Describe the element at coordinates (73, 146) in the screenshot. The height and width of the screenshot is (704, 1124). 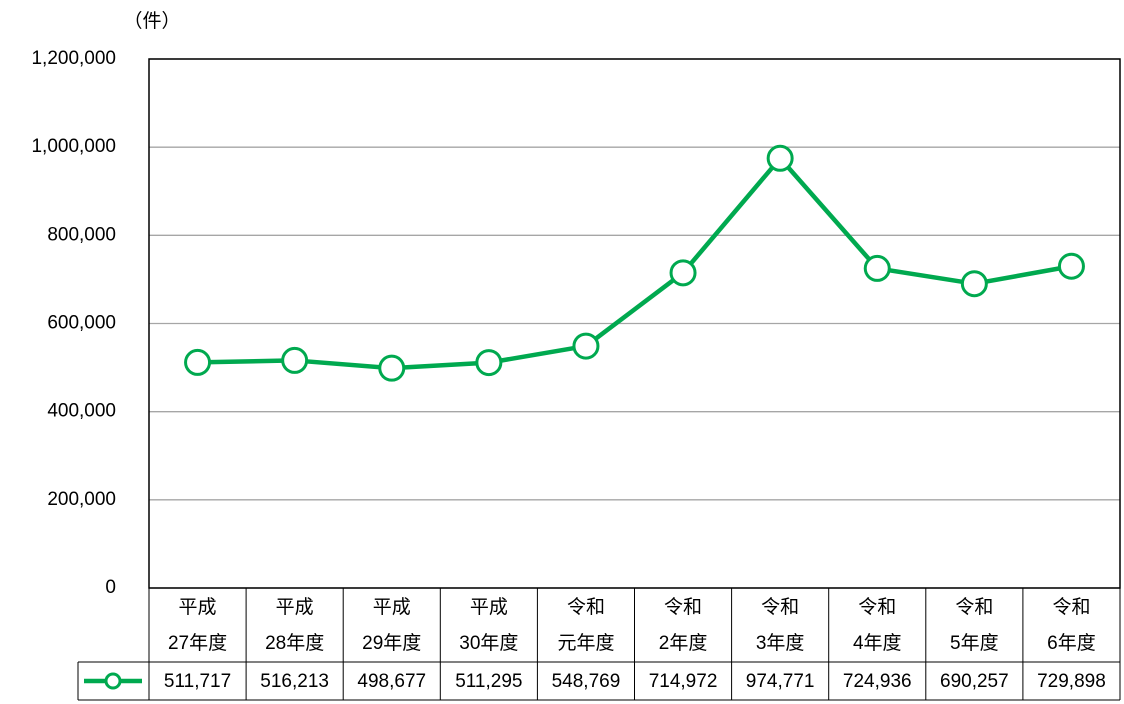
I see `y-tick-label: 1,000,000` at that location.